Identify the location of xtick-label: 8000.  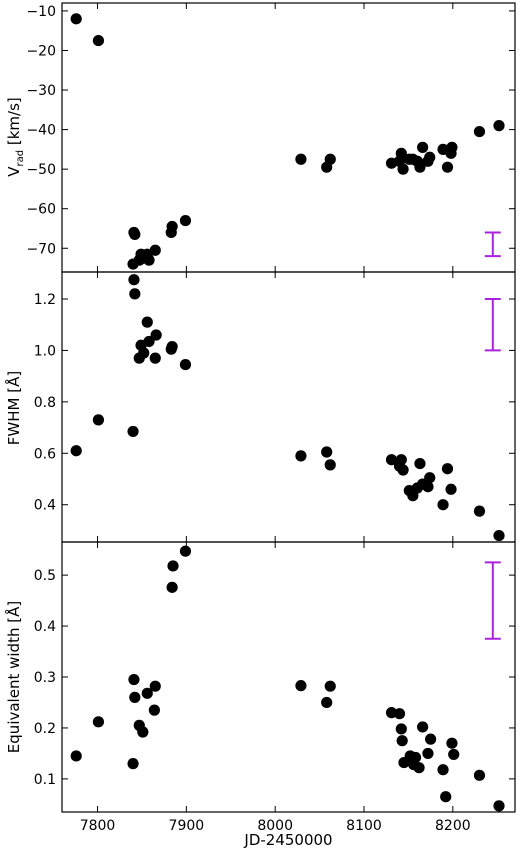
(275, 826).